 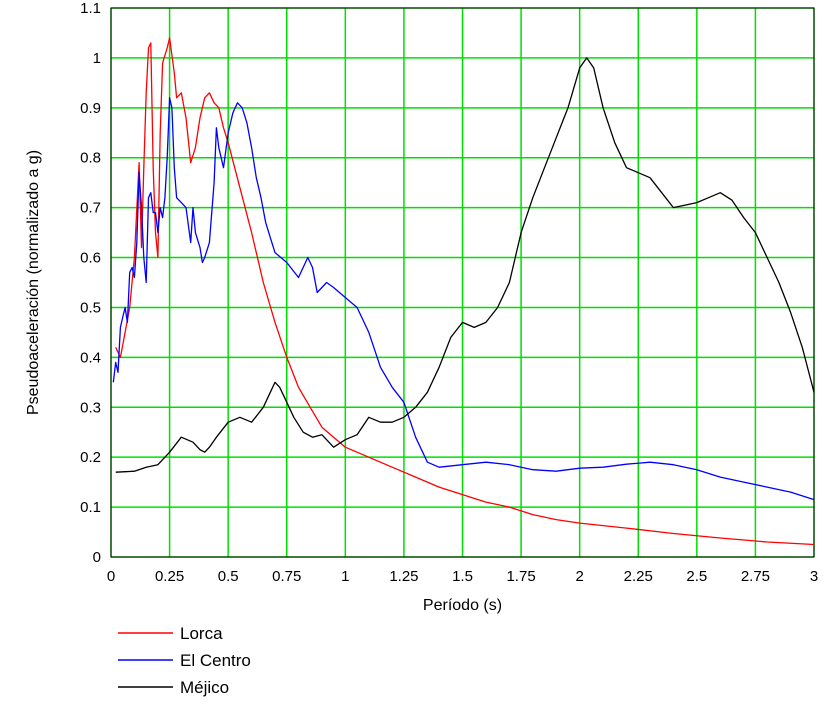 What do you see at coordinates (33, 282) in the screenshot?
I see `y-axis-label: Pseudoaceleración (normalizado a g)` at bounding box center [33, 282].